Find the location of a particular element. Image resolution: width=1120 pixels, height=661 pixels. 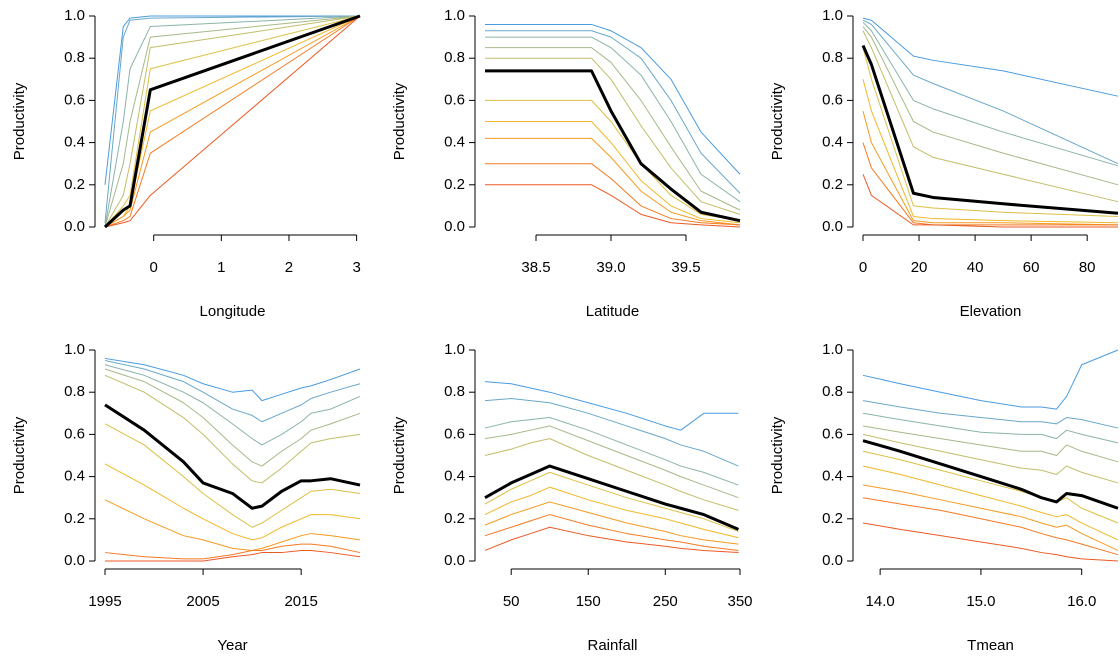

x-tick-label: 15.0 is located at coordinates (980, 601).